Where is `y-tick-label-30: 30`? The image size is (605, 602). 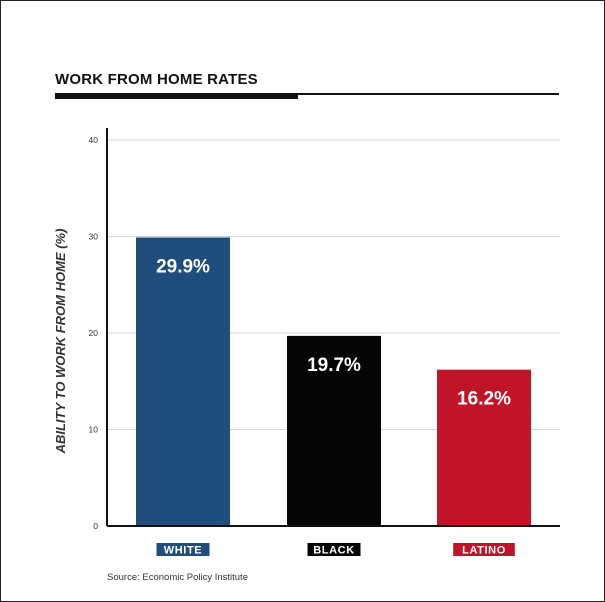 y-tick-label-30: 30 is located at coordinates (94, 237).